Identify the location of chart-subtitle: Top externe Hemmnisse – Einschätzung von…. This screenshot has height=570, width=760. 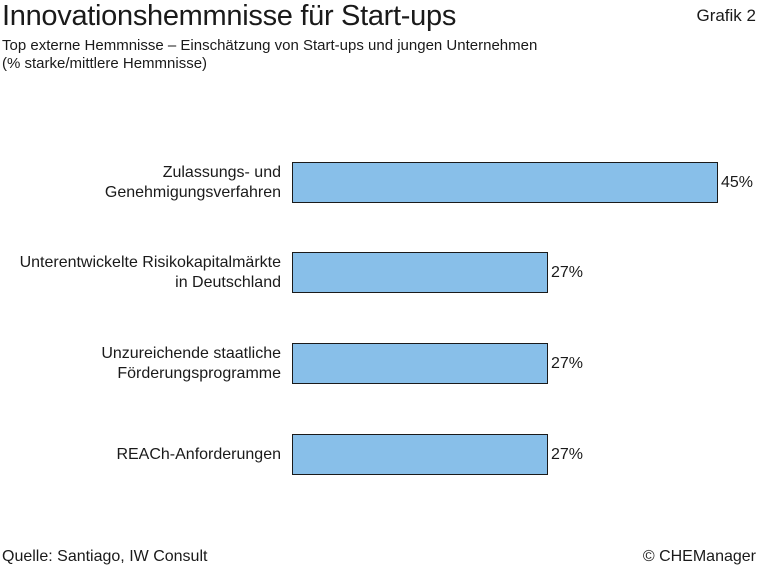
(372, 55).